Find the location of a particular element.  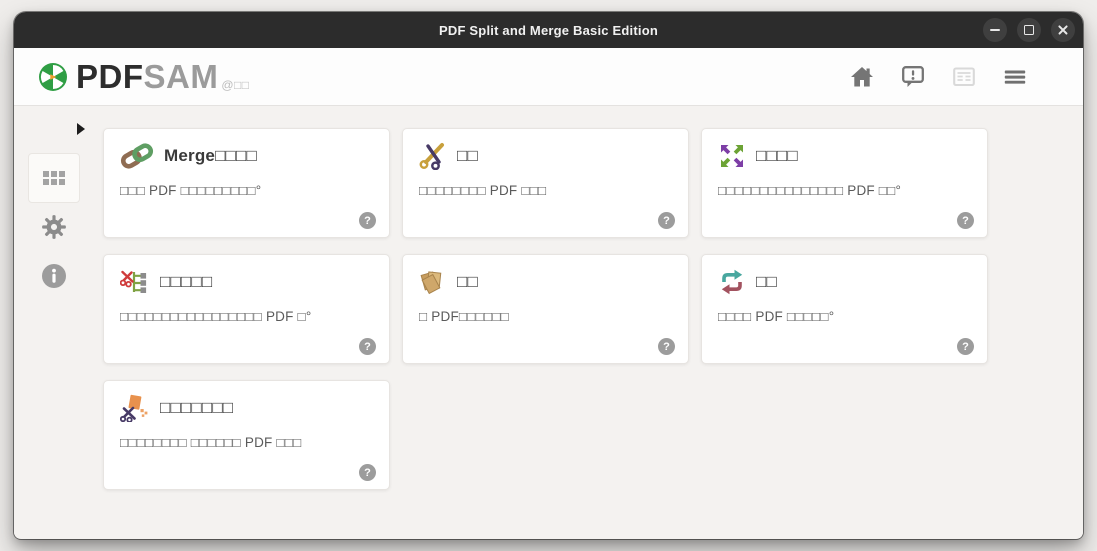

gear-icon is located at coordinates (54, 227).